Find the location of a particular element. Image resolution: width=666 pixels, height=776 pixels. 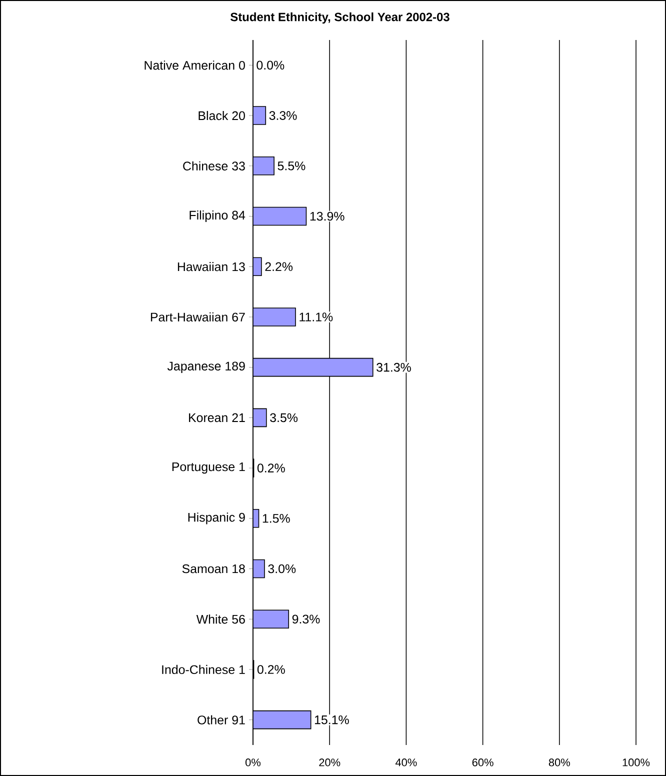

chart-title: Student Ethnicity, School Year 2002-03 is located at coordinates (340, 18).